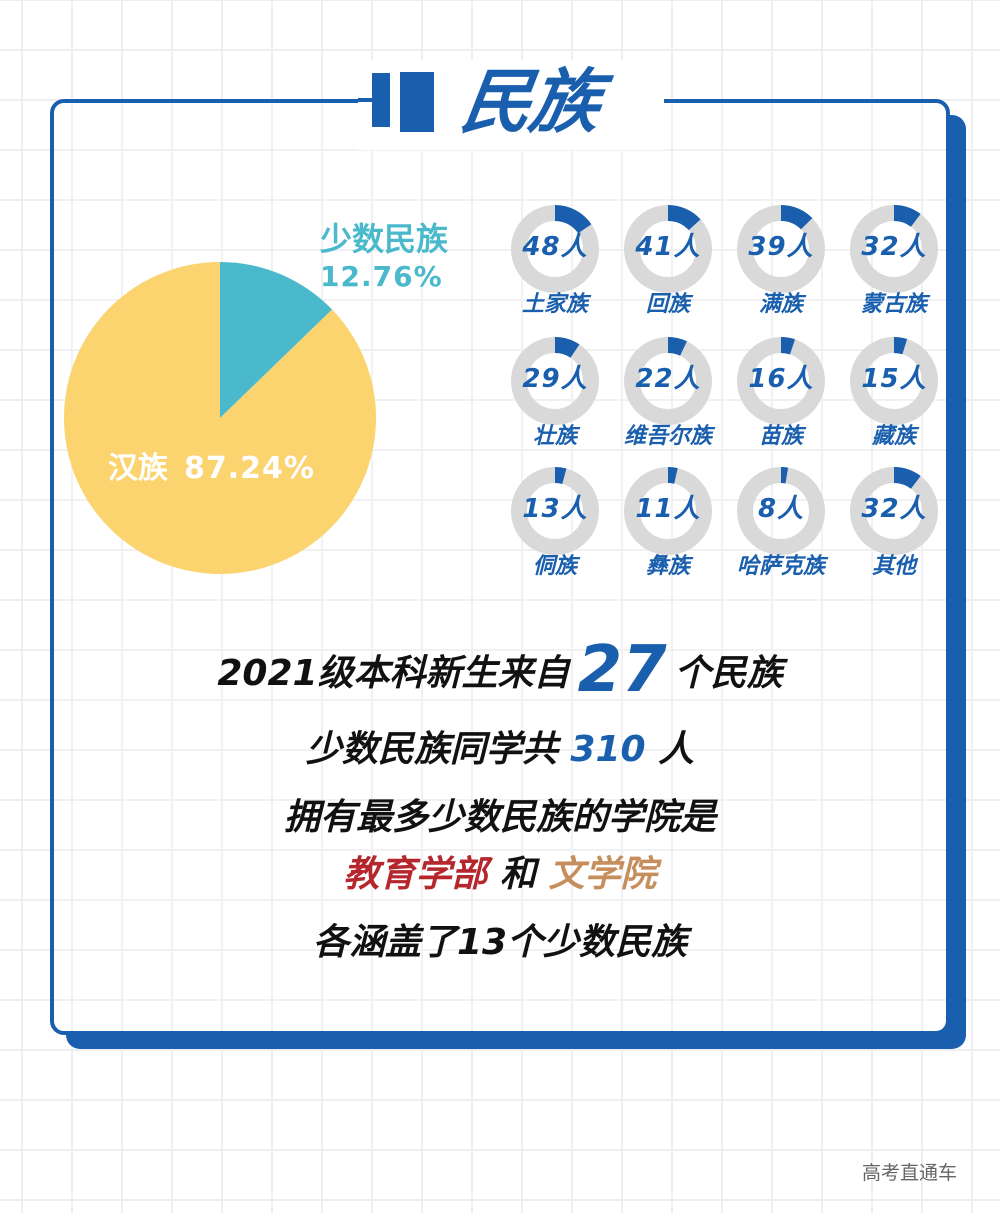 This screenshot has width=1000, height=1213. I want to click on donut-count: 13人, so click(555, 509).